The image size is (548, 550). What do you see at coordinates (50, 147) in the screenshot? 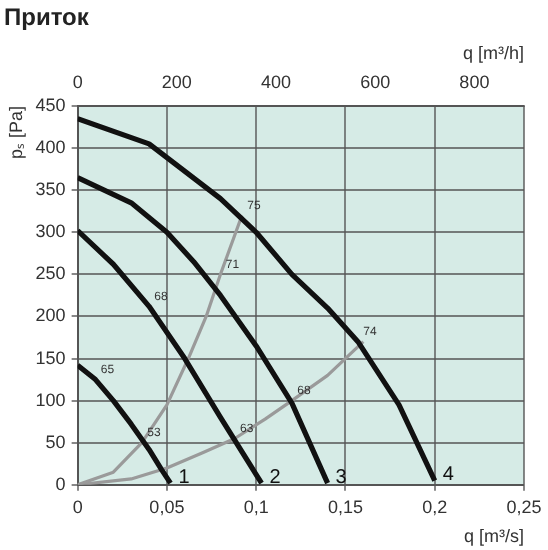
I see `y-tick-label: 400` at bounding box center [50, 147].